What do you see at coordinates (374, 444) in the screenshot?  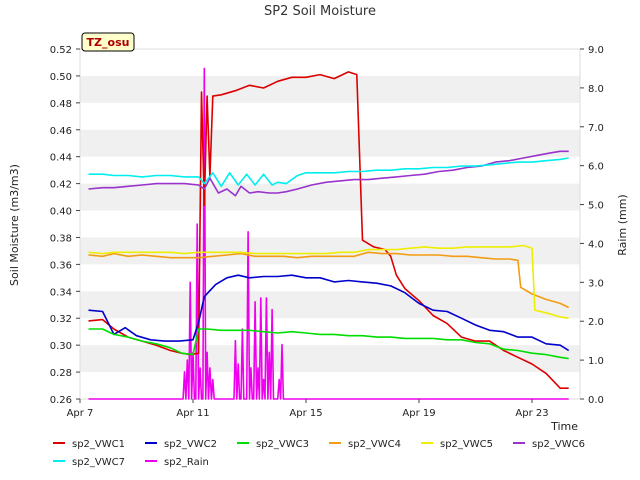 I see `legend-label: sp2_VWC4` at bounding box center [374, 444].